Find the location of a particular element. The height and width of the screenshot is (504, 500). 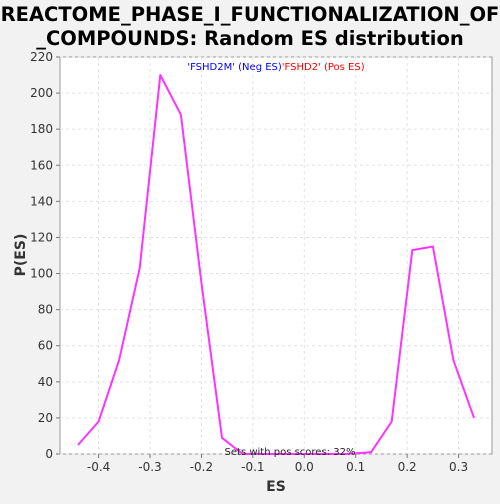

y-tick-label: 80 is located at coordinates (45, 310).